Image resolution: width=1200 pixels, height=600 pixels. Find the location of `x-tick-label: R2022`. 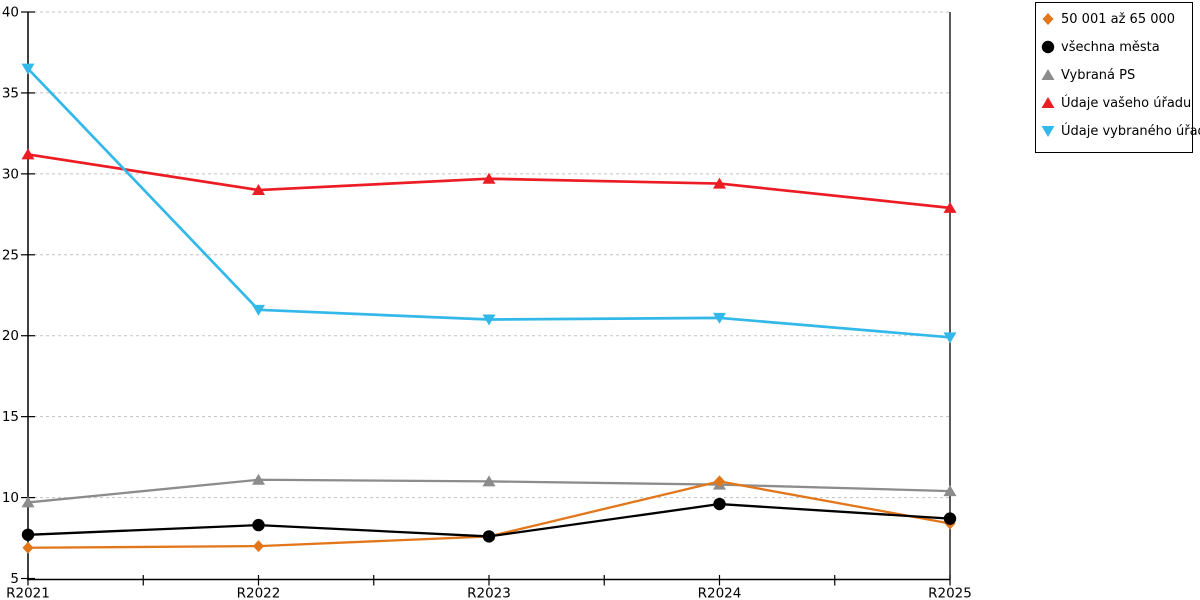

x-tick-label: R2022 is located at coordinates (259, 593).